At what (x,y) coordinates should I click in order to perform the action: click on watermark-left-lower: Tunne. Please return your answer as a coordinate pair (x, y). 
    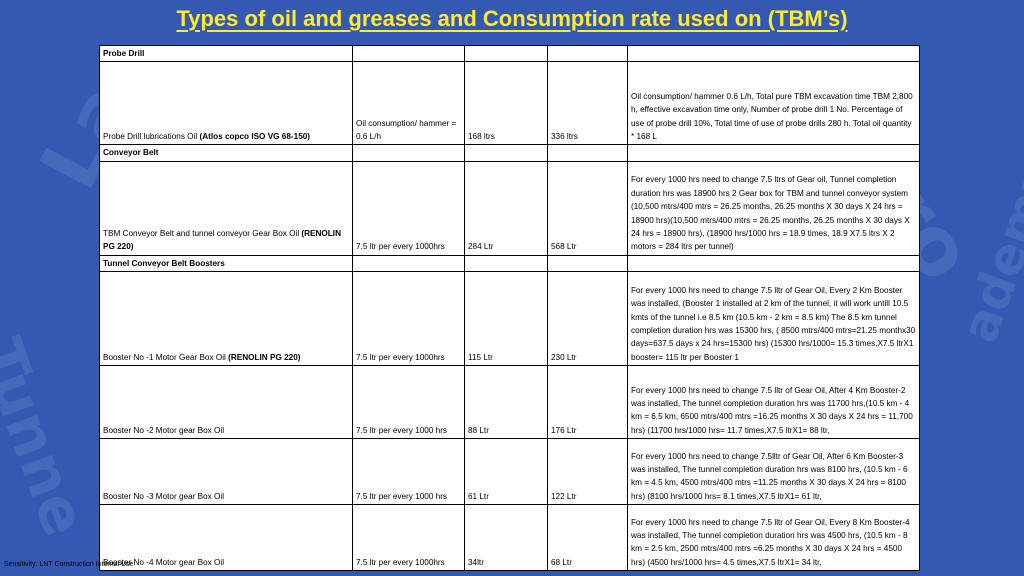
    Looking at the image, I should click on (50, 437).